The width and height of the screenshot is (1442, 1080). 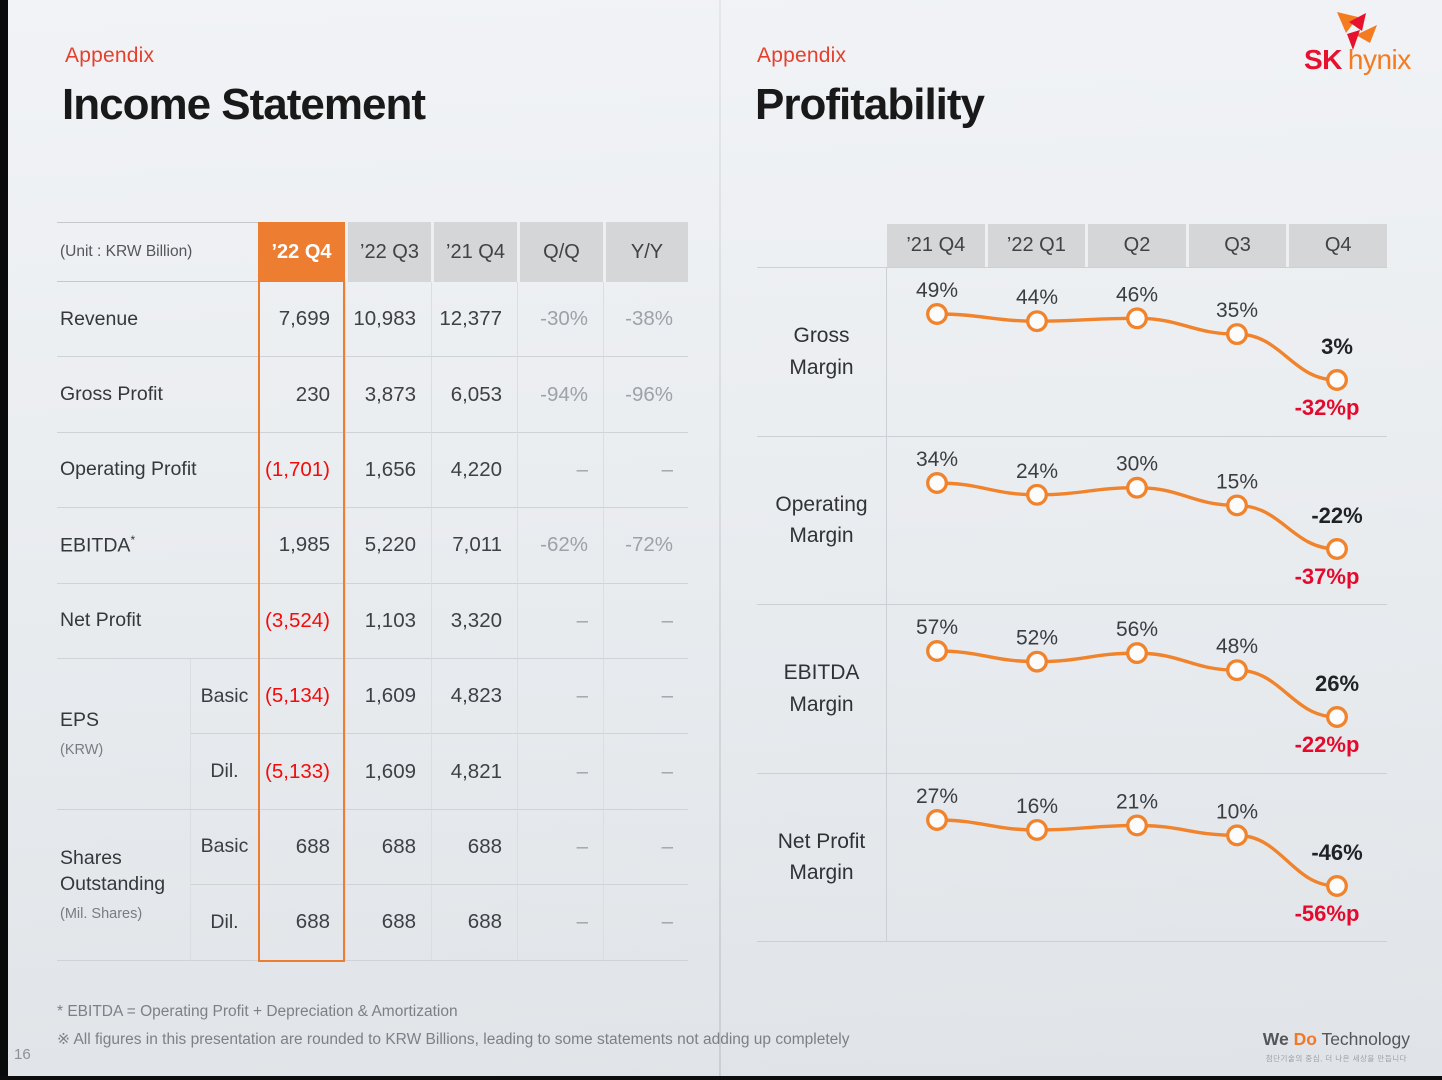 I want to click on margin-row-label: EBITDA Margin, so click(x=822, y=689).